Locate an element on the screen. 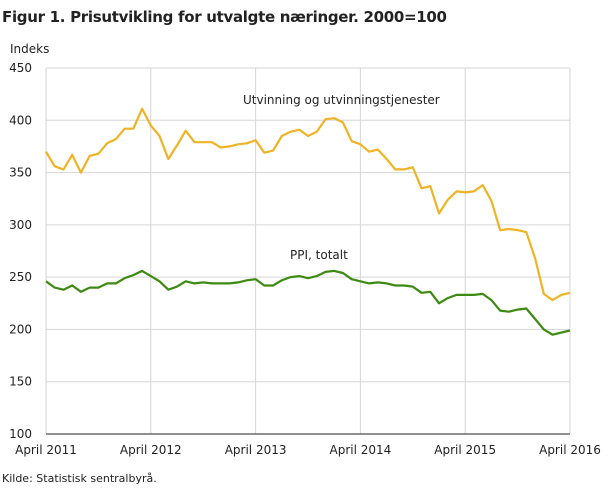 The width and height of the screenshot is (609, 489). y-tick-label: 450 is located at coordinates (20, 68).